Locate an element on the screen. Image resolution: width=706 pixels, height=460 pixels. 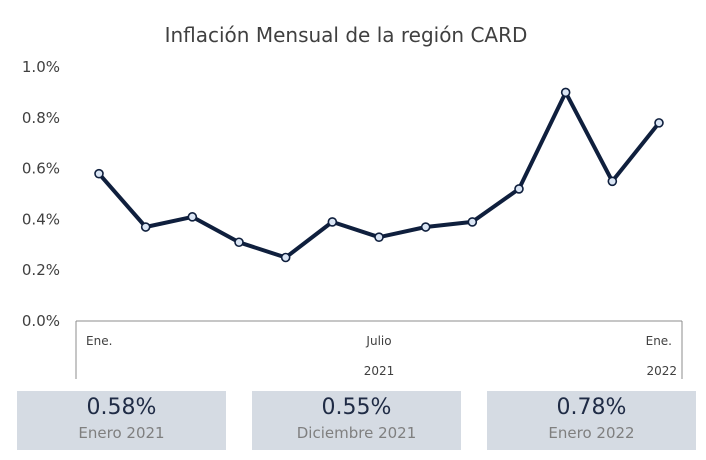
chart-title: Inflación Mensual de la región CARD is located at coordinates (346, 35).